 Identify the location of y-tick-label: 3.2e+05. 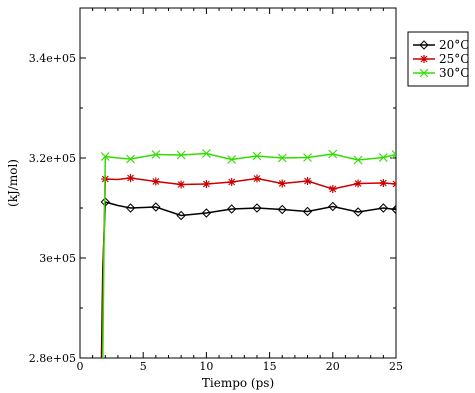
(52, 158).